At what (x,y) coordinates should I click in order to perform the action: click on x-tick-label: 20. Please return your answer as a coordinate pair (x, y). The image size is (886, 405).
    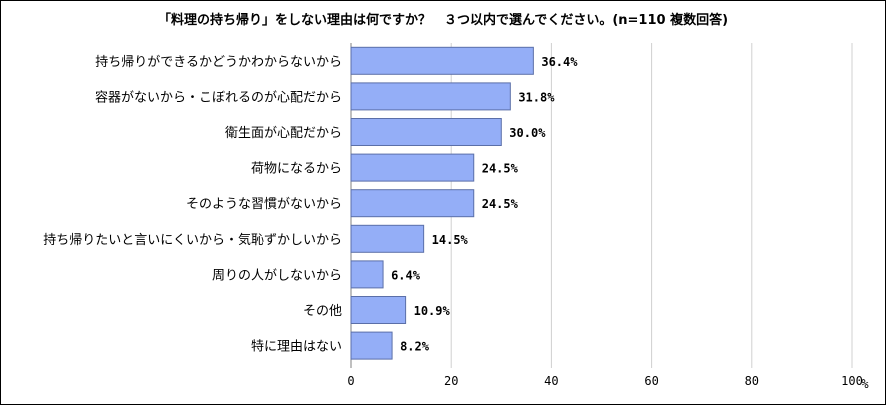
    Looking at the image, I should click on (451, 381).